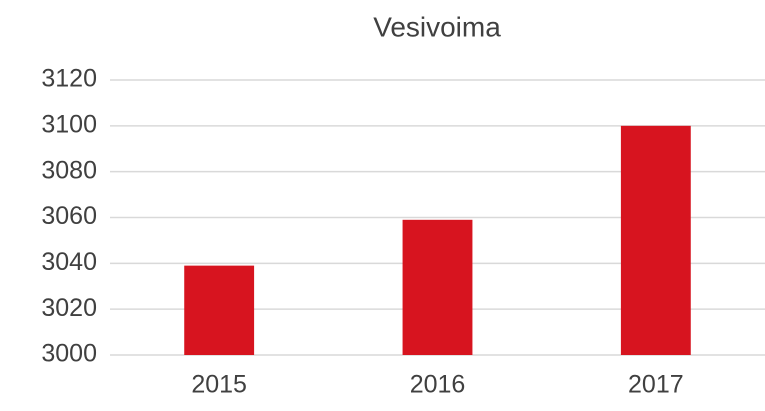  Describe the element at coordinates (69, 79) in the screenshot. I see `y-tick-label: 3120` at that location.